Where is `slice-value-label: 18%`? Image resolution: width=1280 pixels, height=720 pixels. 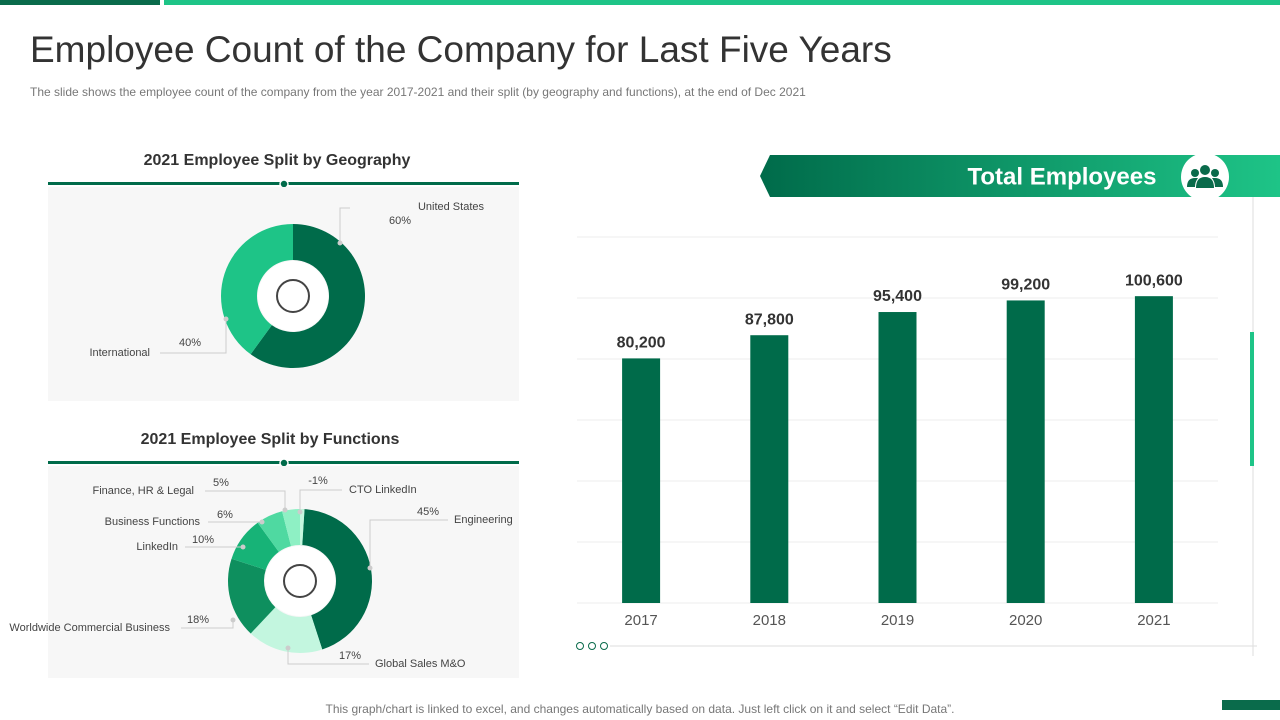 slice-value-label: 18% is located at coordinates (198, 620).